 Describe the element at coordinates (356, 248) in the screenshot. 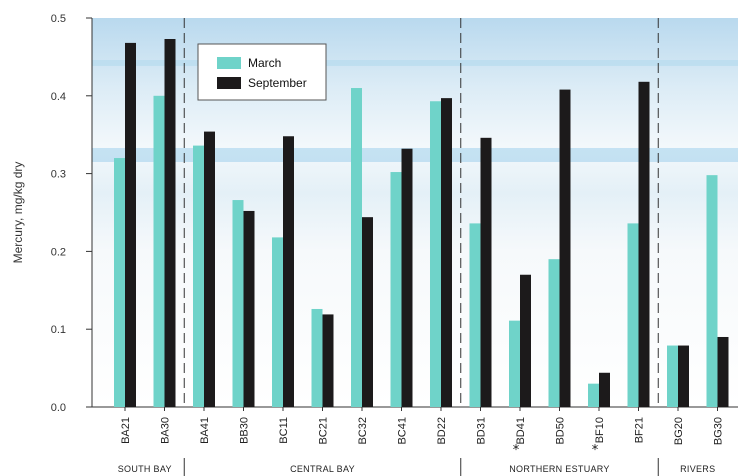

I see `bar-march-bc32` at that location.